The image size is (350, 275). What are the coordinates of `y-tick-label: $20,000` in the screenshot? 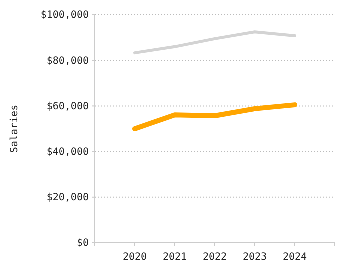 It's located at (67, 198).